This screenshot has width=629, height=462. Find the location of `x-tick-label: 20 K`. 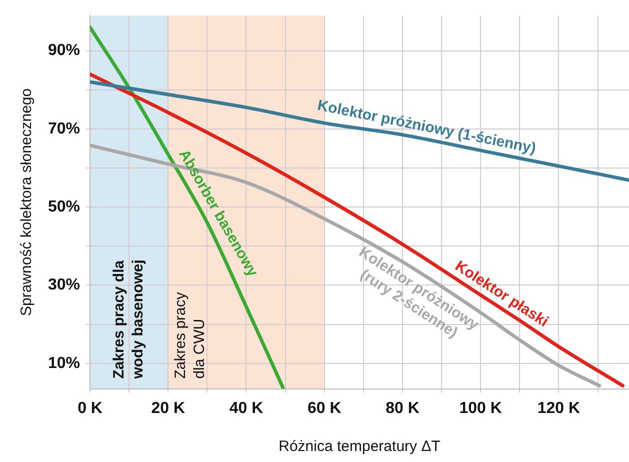

x-tick-label: 20 K is located at coordinates (168, 408).